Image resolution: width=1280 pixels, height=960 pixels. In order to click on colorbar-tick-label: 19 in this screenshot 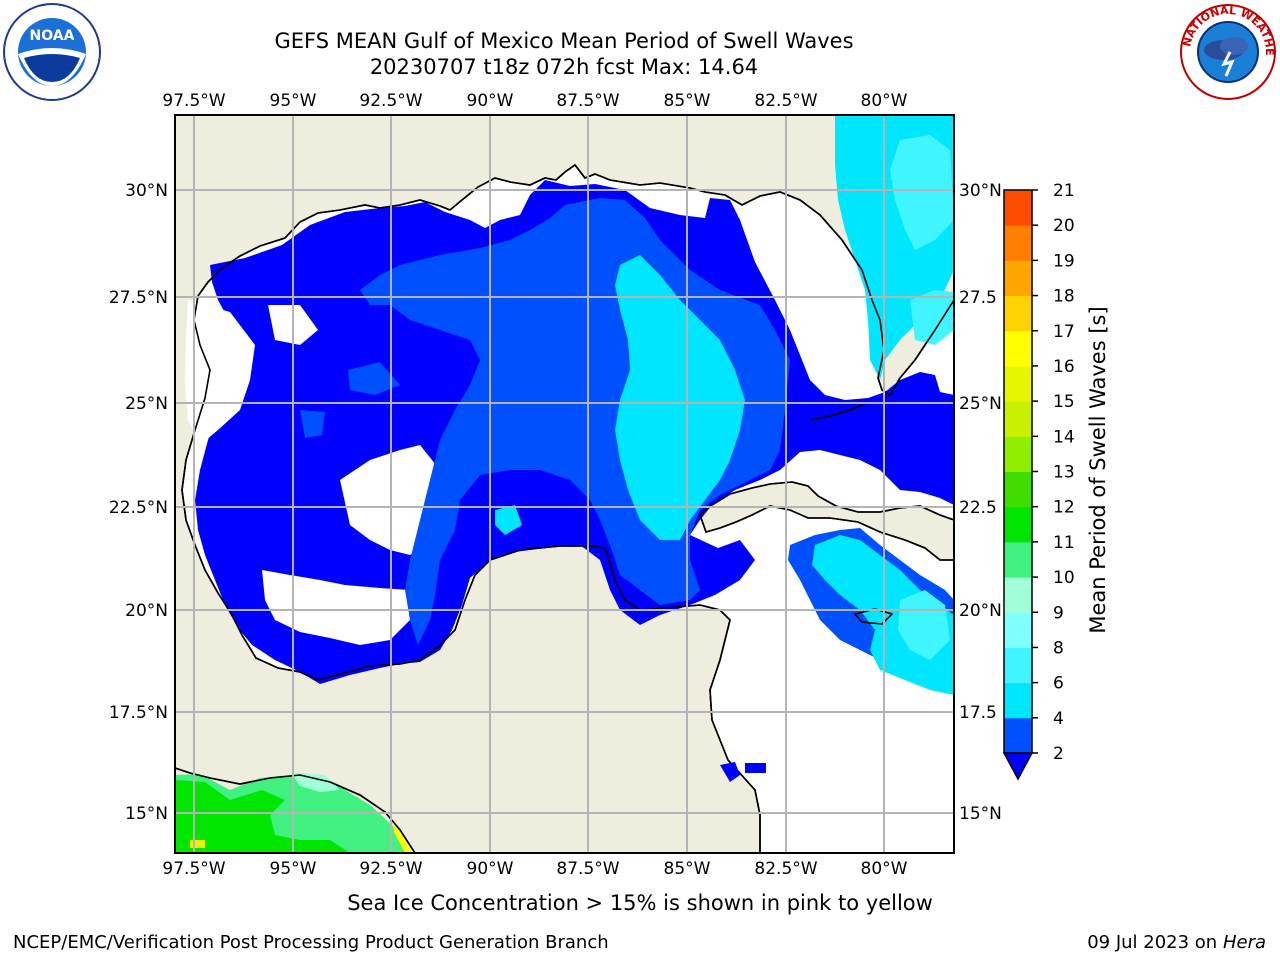, I will do `click(1064, 261)`.